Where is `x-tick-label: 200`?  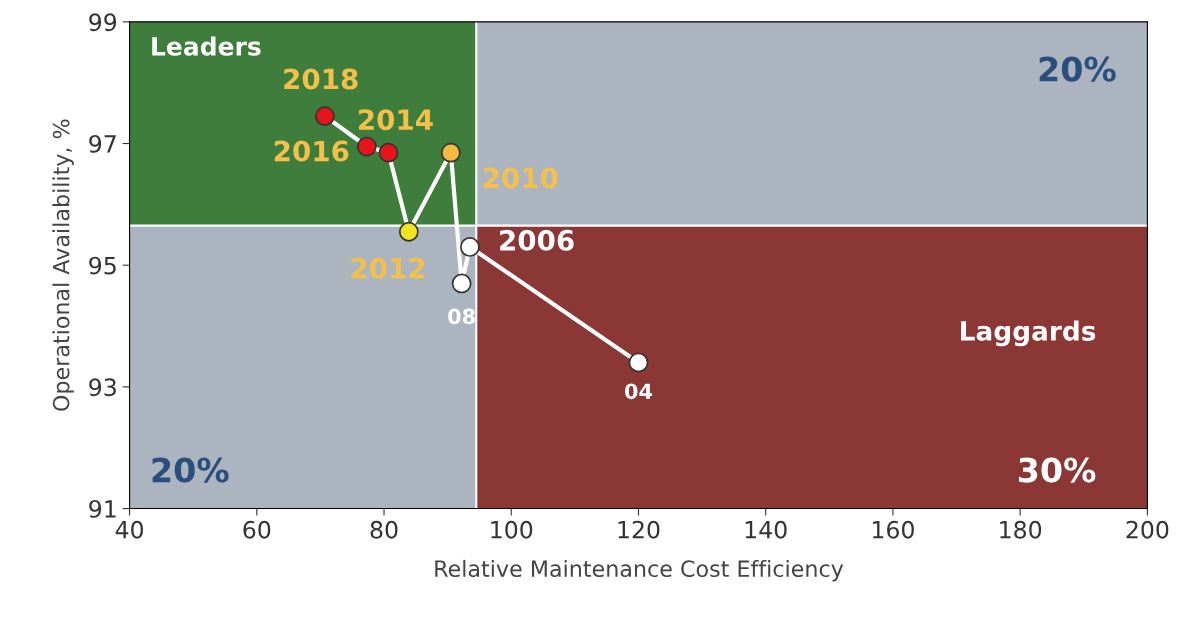 x-tick-label: 200 is located at coordinates (1147, 529).